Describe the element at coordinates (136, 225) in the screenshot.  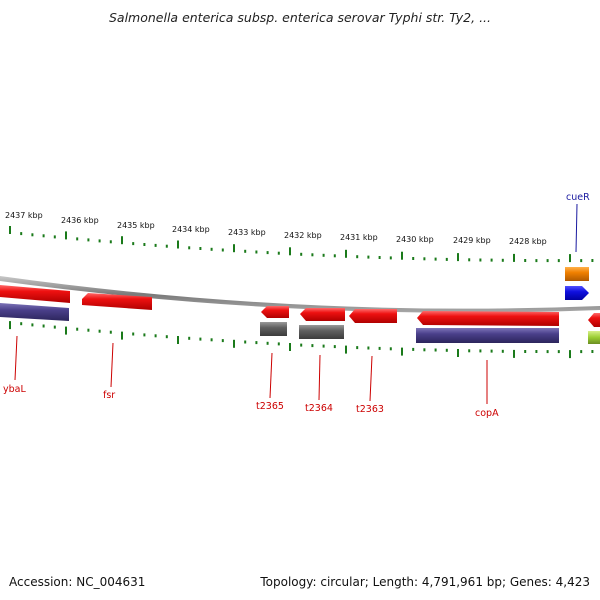
I see `scale-label: 2435 kbp` at that location.